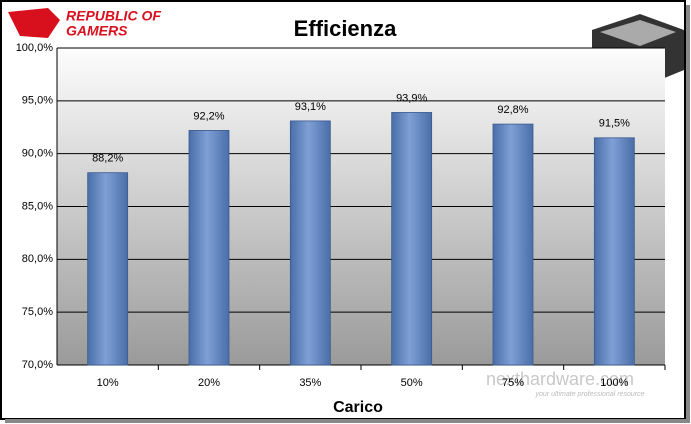 This screenshot has height=424, width=691. What do you see at coordinates (209, 383) in the screenshot?
I see `x-tick-label: 20%` at bounding box center [209, 383].